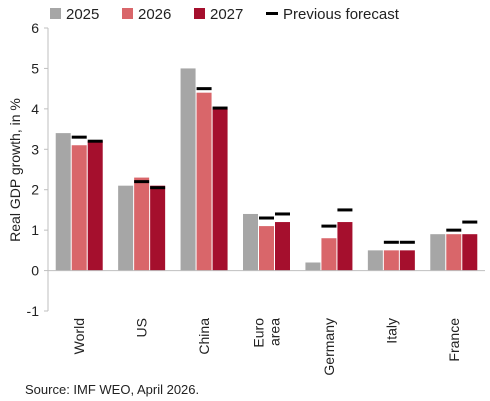 Image resolution: width=490 pixels, height=401 pixels. Describe the element at coordinates (35, 149) in the screenshot. I see `y-tick-label: 3` at that location.